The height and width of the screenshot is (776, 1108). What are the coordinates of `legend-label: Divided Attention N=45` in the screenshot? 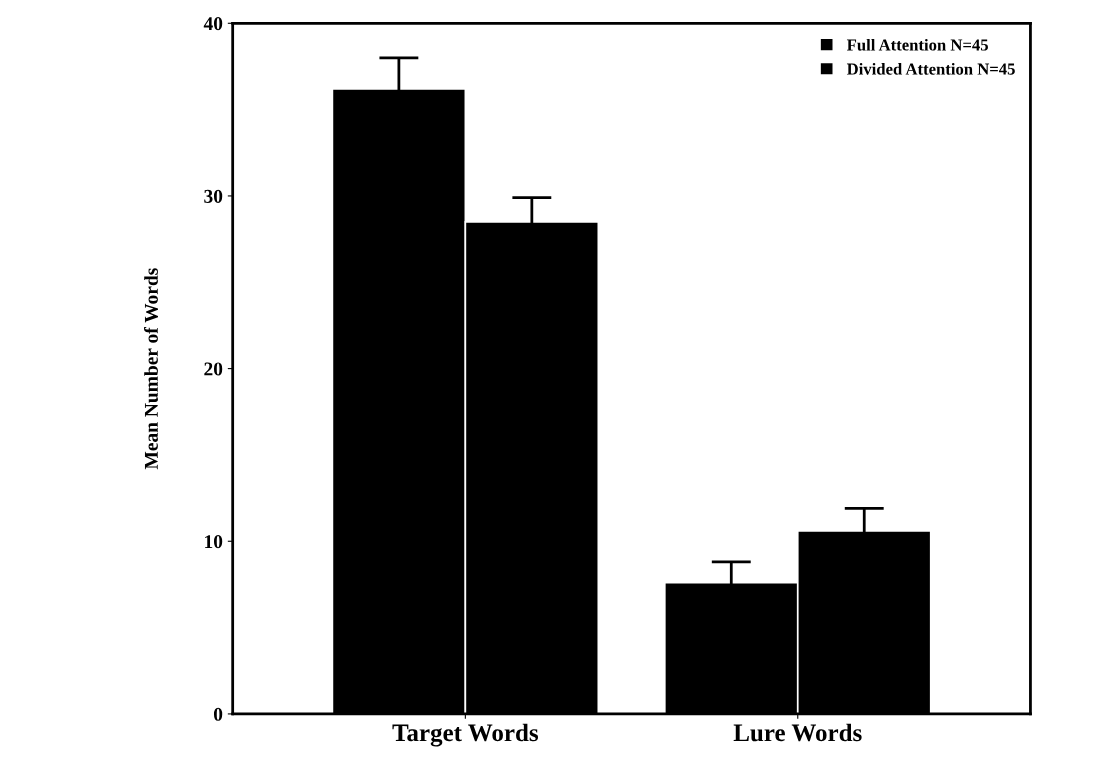 It's located at (930, 68).